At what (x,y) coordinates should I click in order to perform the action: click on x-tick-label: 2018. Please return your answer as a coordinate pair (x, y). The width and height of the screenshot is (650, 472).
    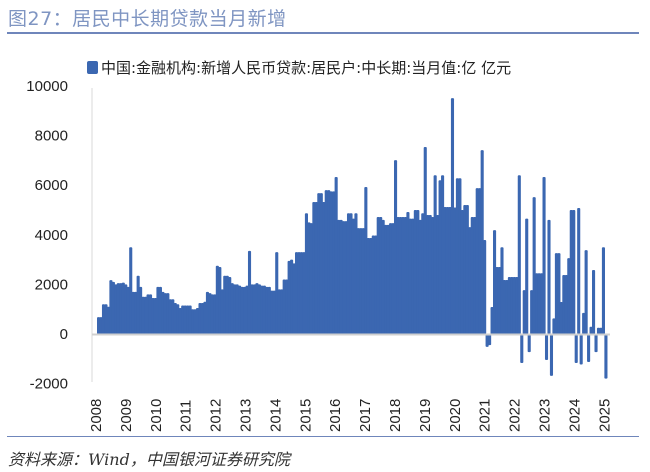
    Looking at the image, I should click on (395, 415).